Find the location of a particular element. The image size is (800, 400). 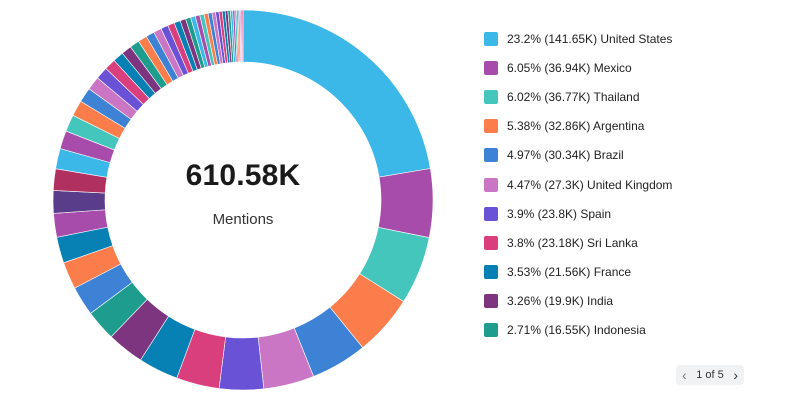

legend-label: 5.38% (32.86K) Argentina is located at coordinates (576, 126).